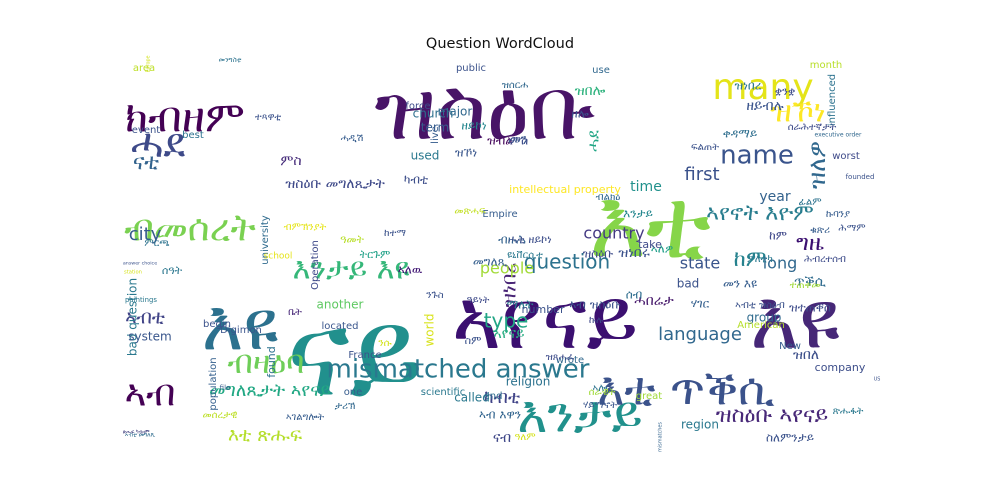 This screenshot has width=1000, height=500. Describe the element at coordinates (700, 304) in the screenshot. I see `word-69: ሃገር` at that location.